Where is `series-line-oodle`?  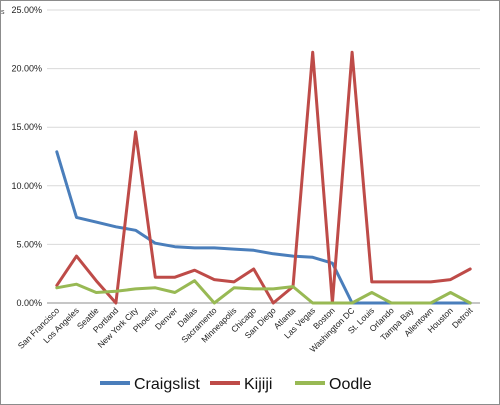 series-line-oodle is located at coordinates (263, 292).